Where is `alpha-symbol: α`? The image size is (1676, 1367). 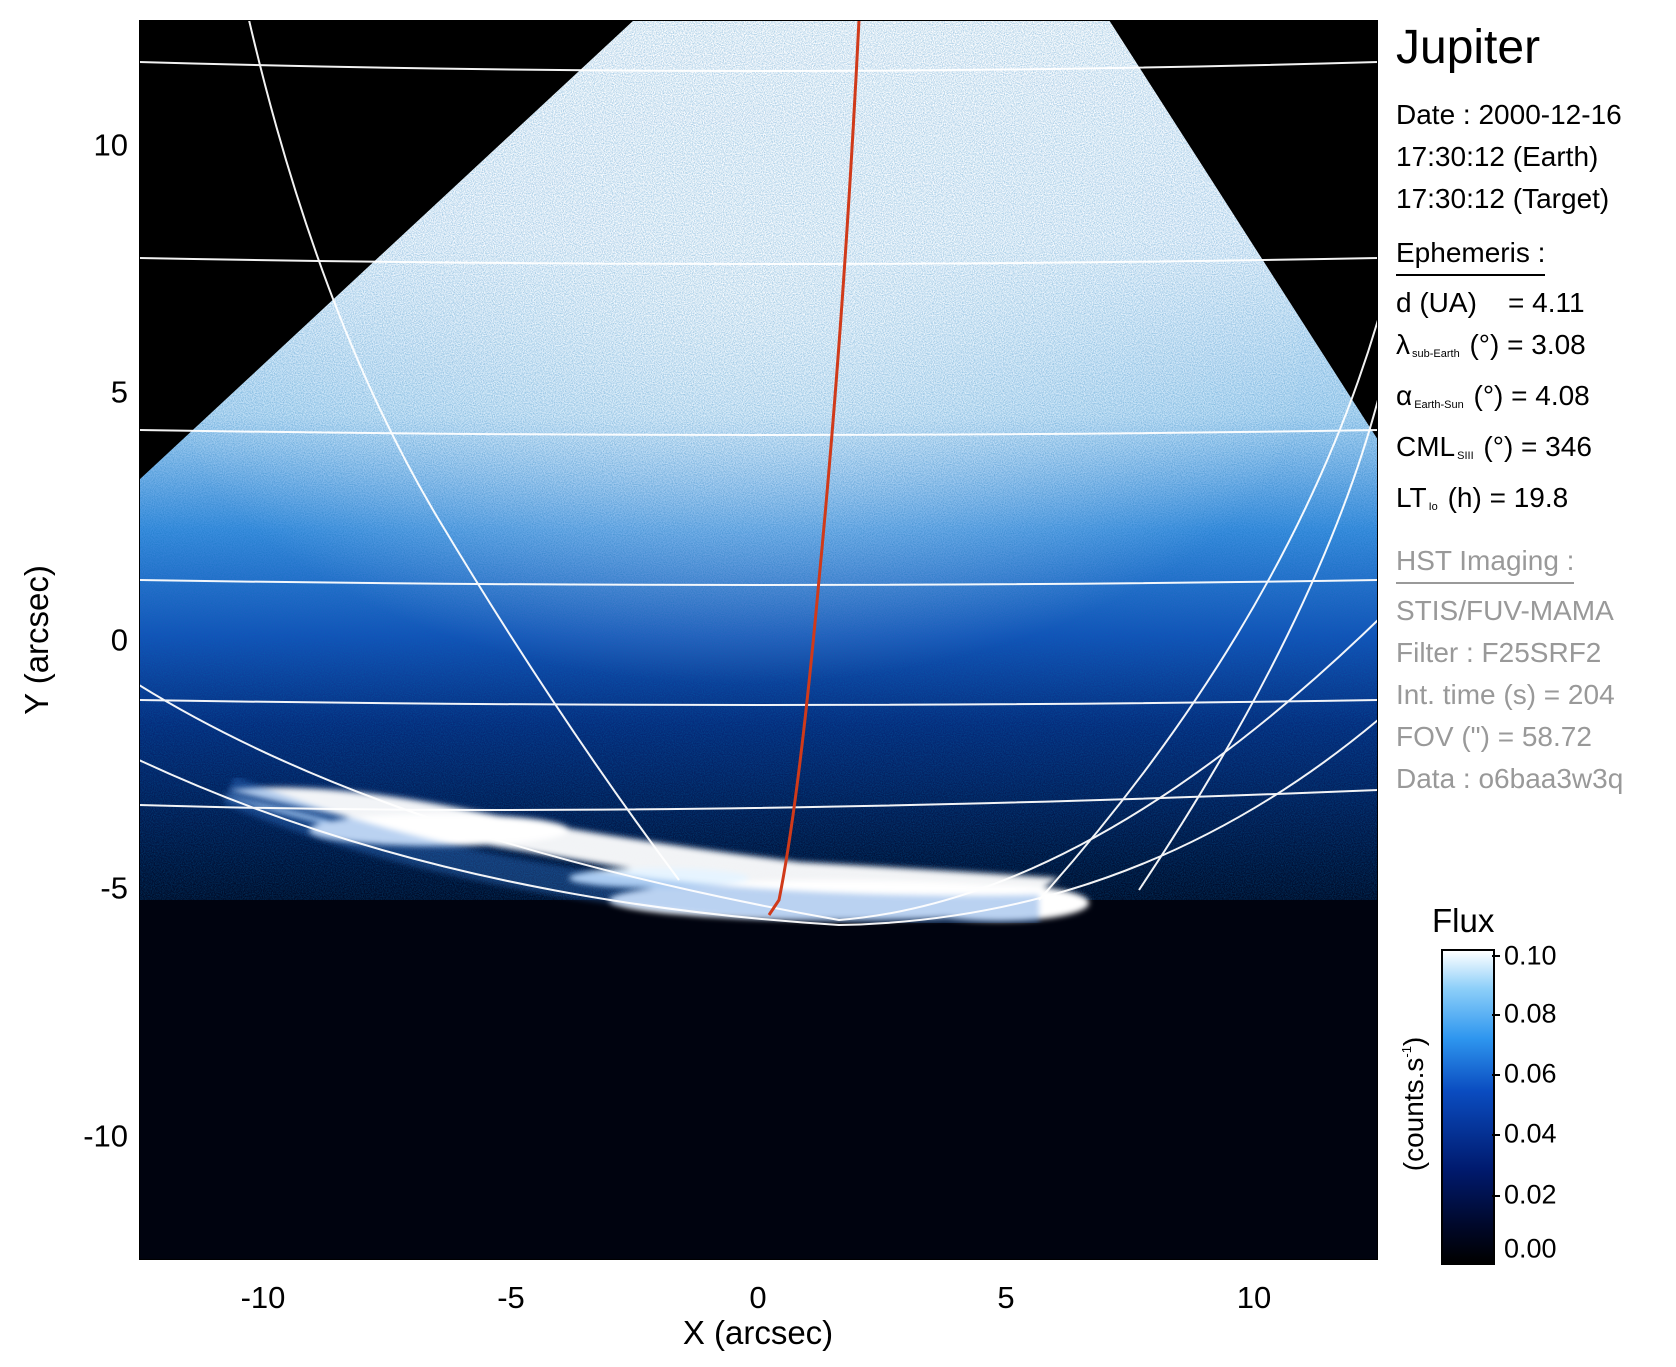
alpha-symbol: α is located at coordinates (1404, 395).